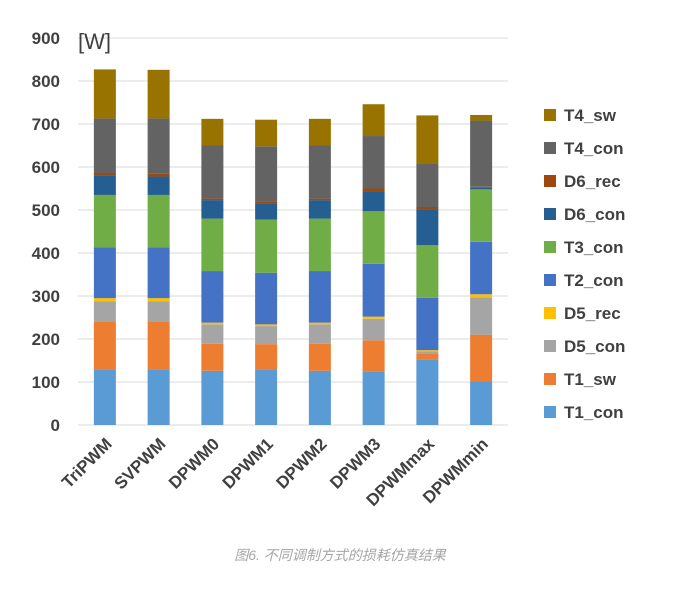  I want to click on y-tick-label: 300, so click(46, 296).